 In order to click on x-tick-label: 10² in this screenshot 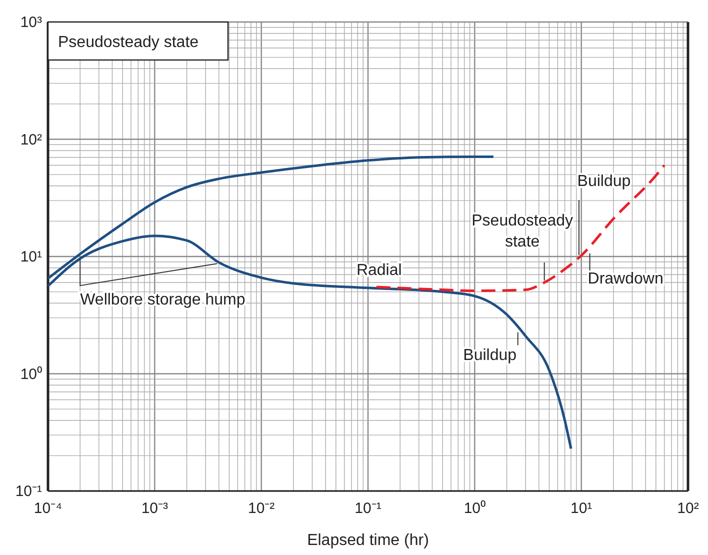, I will do `click(688, 508)`.